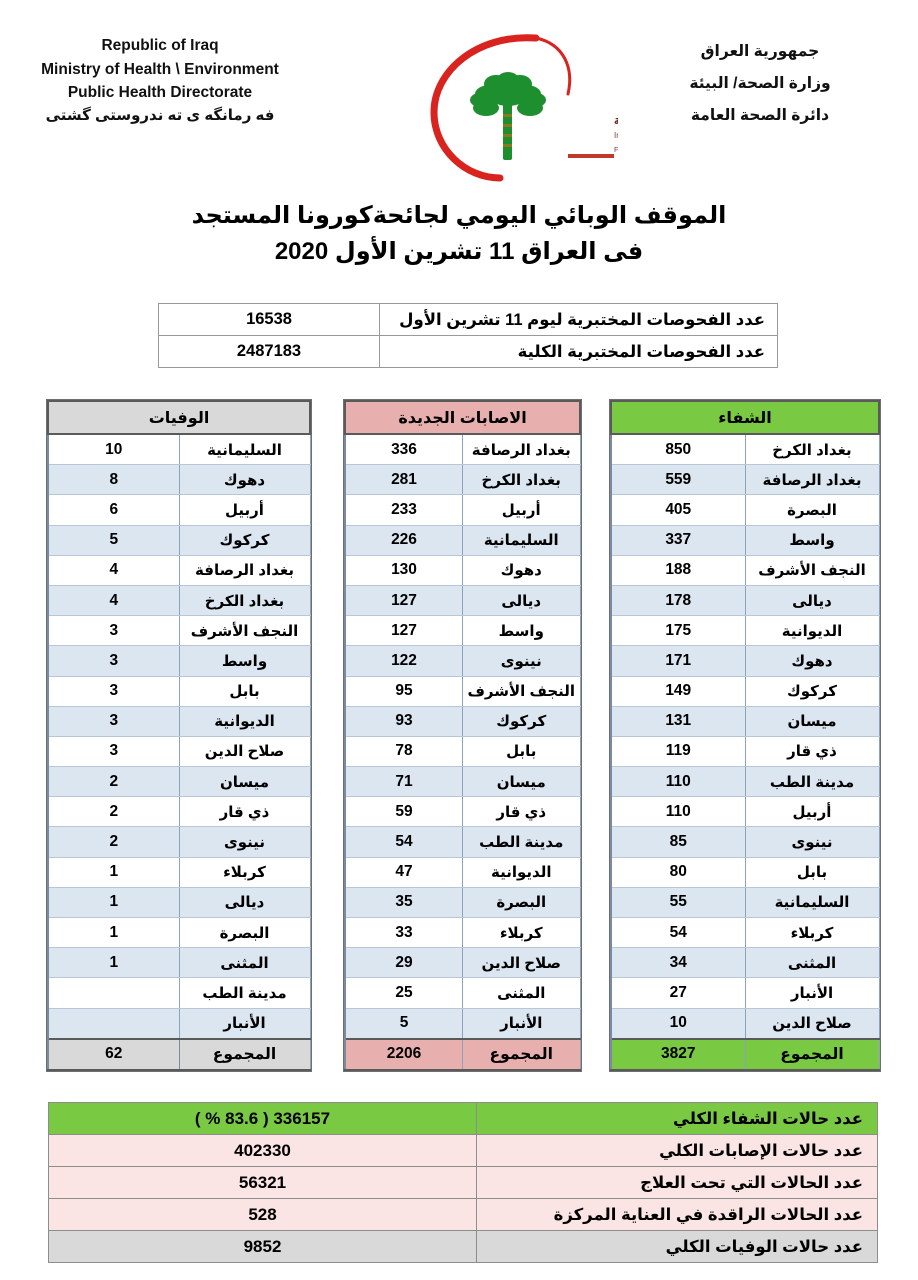 The width and height of the screenshot is (918, 1280). I want to click on governorate-value: 131, so click(678, 721).